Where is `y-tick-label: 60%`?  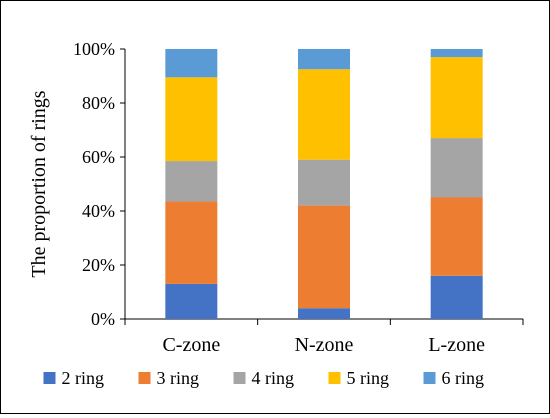 y-tick-label: 60% is located at coordinates (98, 157).